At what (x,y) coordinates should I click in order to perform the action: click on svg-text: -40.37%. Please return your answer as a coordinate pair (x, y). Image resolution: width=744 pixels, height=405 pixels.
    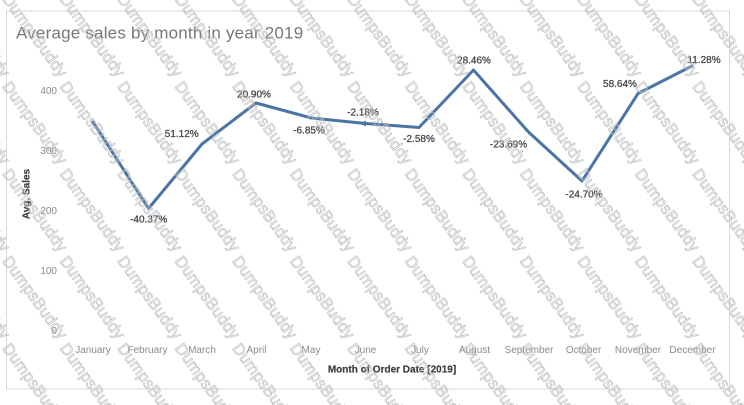
    Looking at the image, I should click on (148, 220).